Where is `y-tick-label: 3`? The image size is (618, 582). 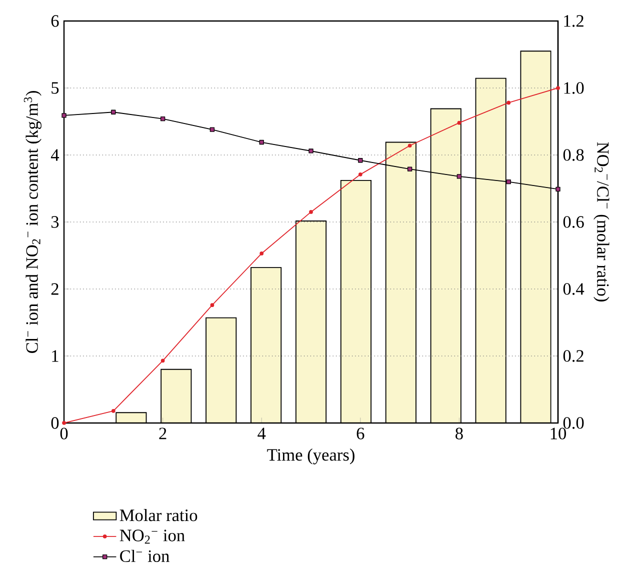
y-tick-label: 3 is located at coordinates (55, 222).